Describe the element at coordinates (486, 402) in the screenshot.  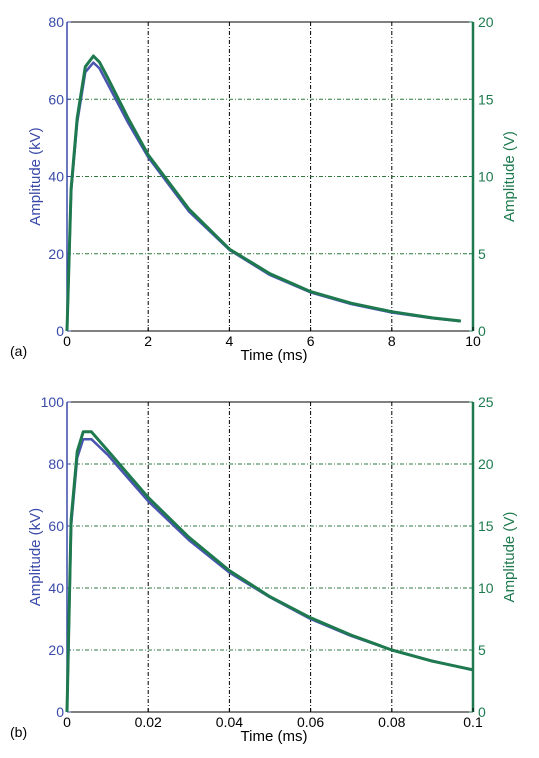
I see `y-right-tick-label: 25` at that location.